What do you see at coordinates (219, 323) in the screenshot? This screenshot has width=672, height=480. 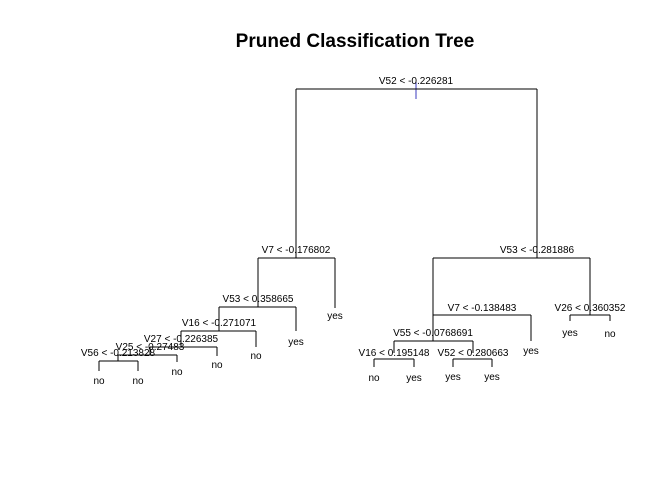 I see `split-label: V16 < -0.271071` at bounding box center [219, 323].